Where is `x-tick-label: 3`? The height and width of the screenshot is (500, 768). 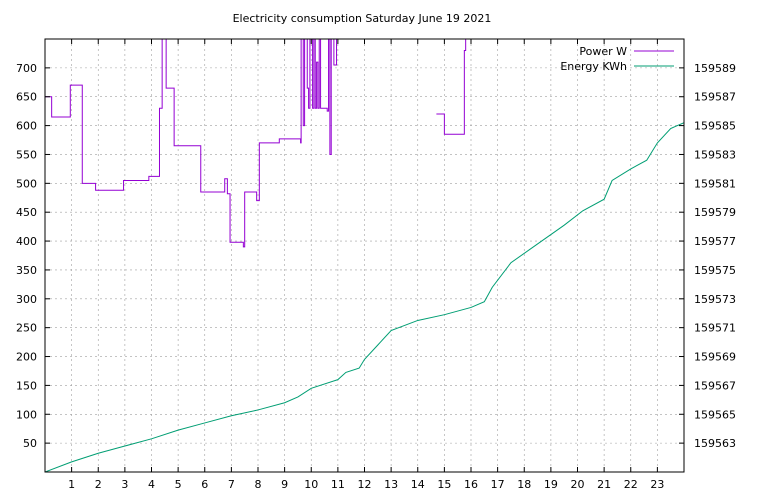
x-tick-label: 3 is located at coordinates (124, 484).